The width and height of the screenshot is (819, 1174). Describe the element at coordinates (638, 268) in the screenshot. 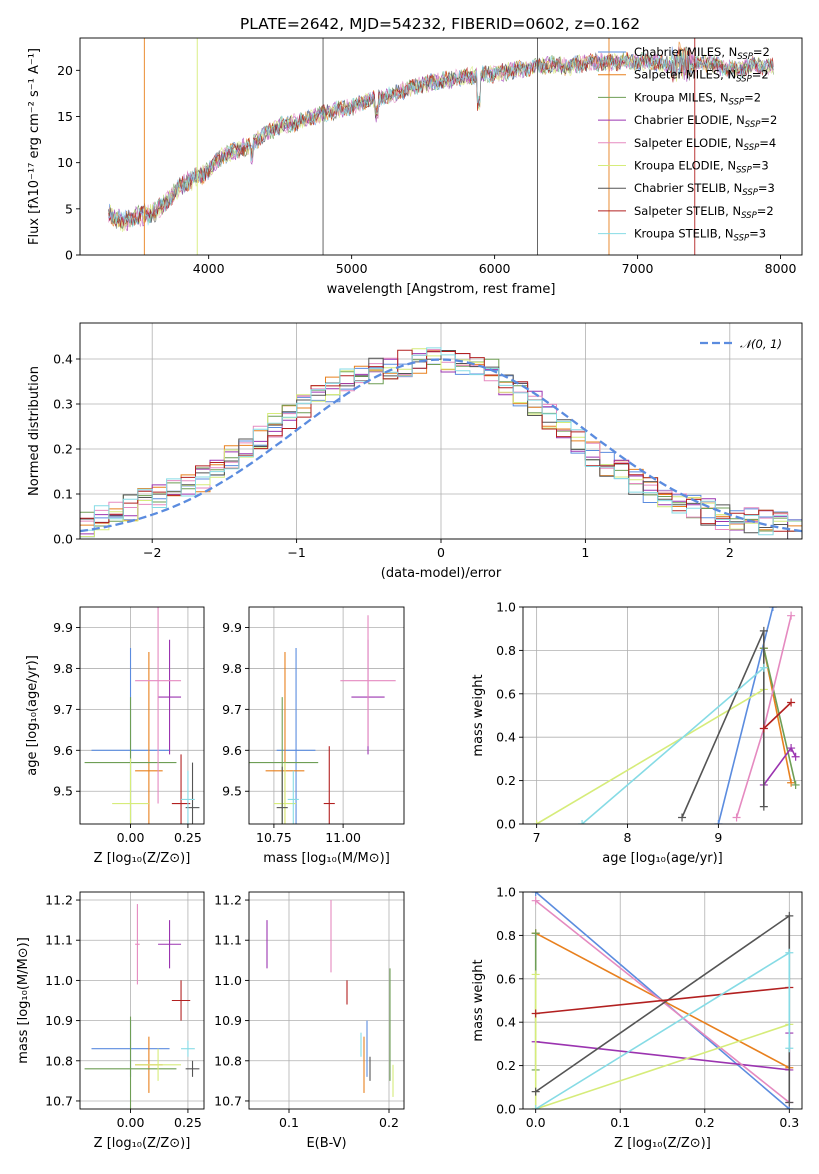

I see `x-tick-label: 7000` at that location.